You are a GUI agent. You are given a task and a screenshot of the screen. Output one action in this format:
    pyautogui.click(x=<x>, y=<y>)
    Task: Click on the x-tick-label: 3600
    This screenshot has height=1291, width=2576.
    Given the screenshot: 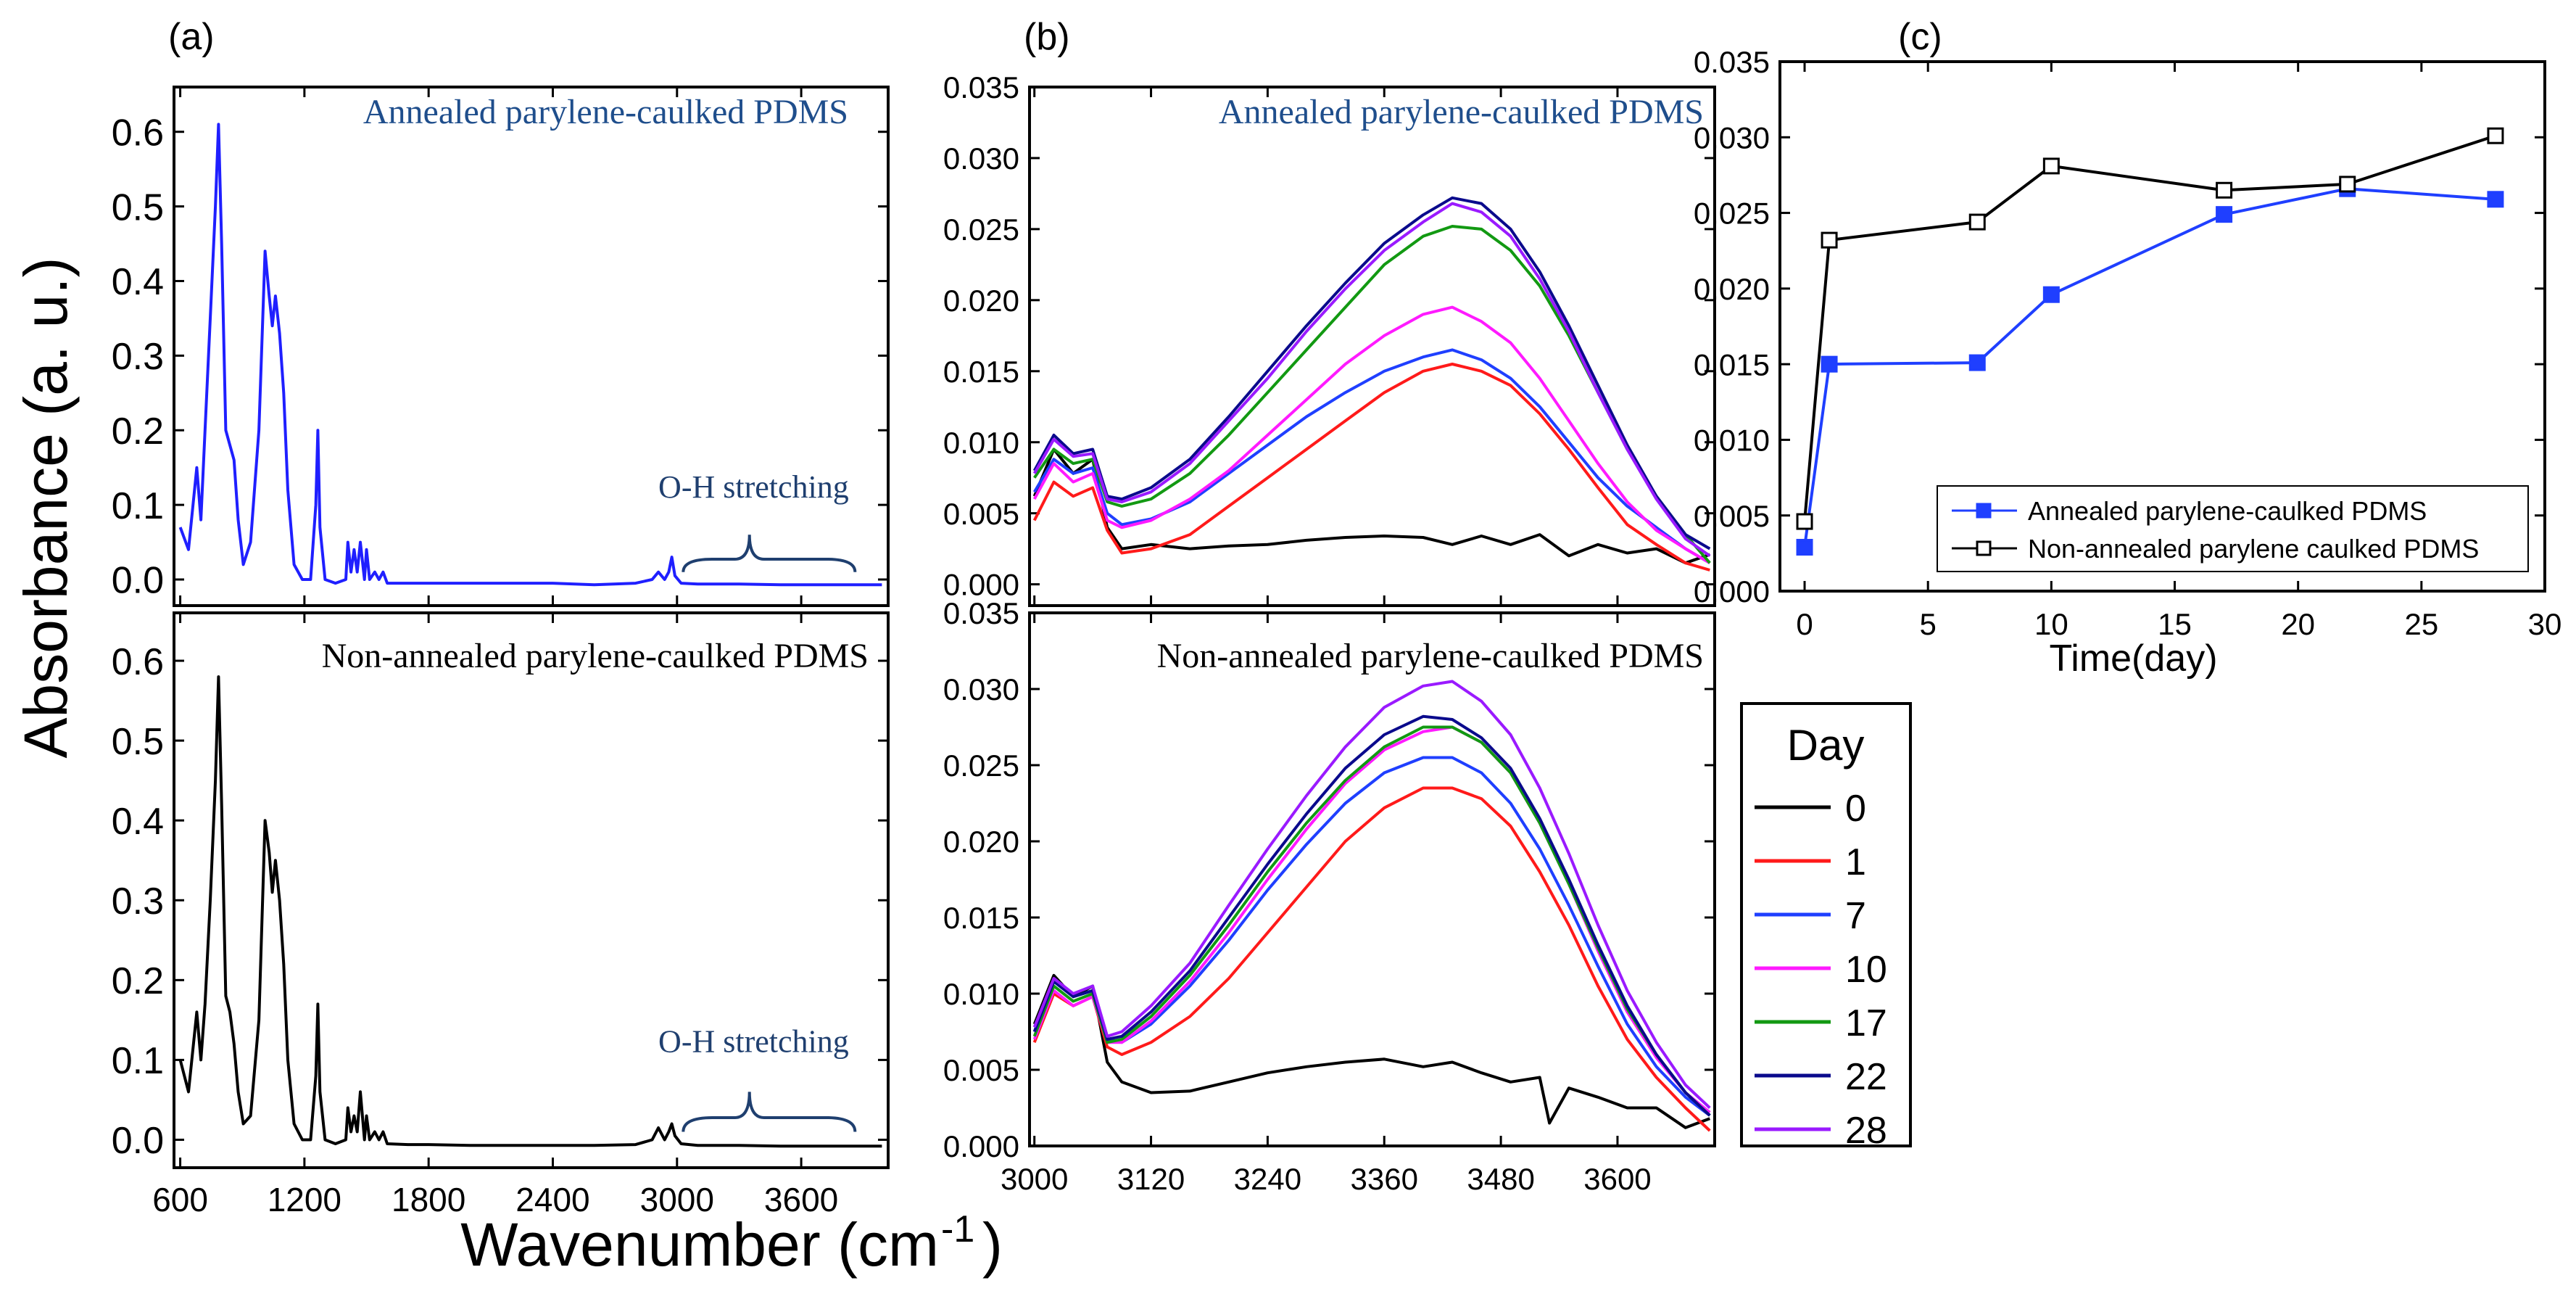 What is the action you would take?
    pyautogui.click(x=801, y=1199)
    